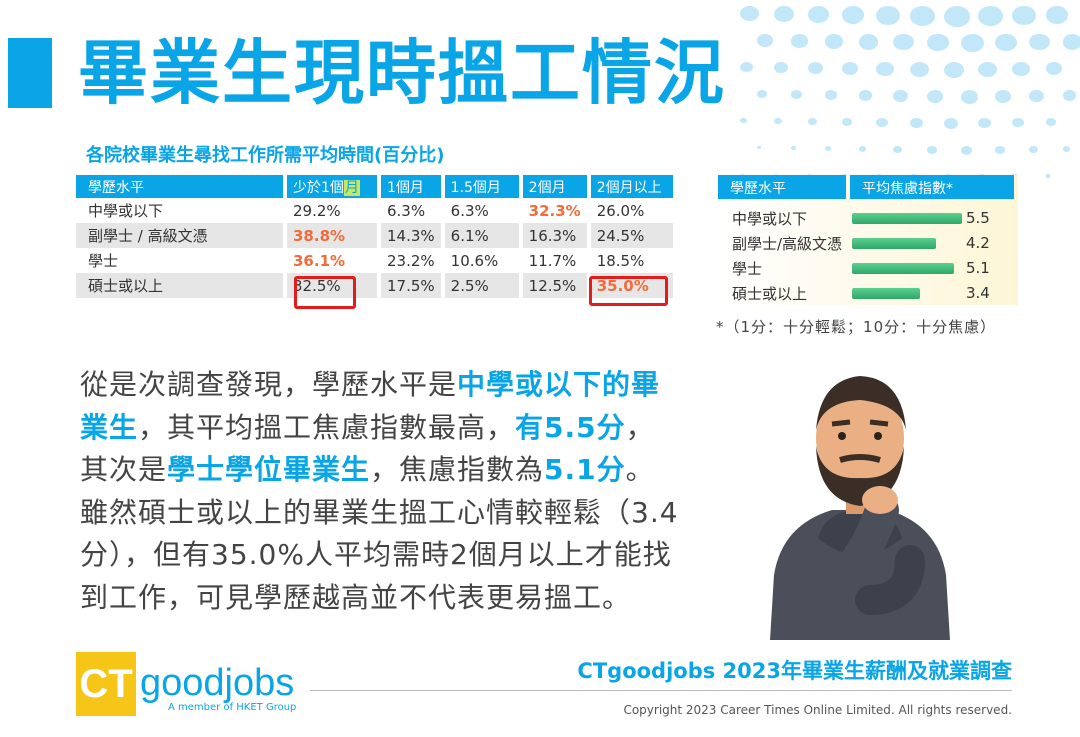 This screenshot has height=737, width=1080. Describe the element at coordinates (318, 187) in the screenshot. I see `header-under-1-text: 少於1個` at that location.